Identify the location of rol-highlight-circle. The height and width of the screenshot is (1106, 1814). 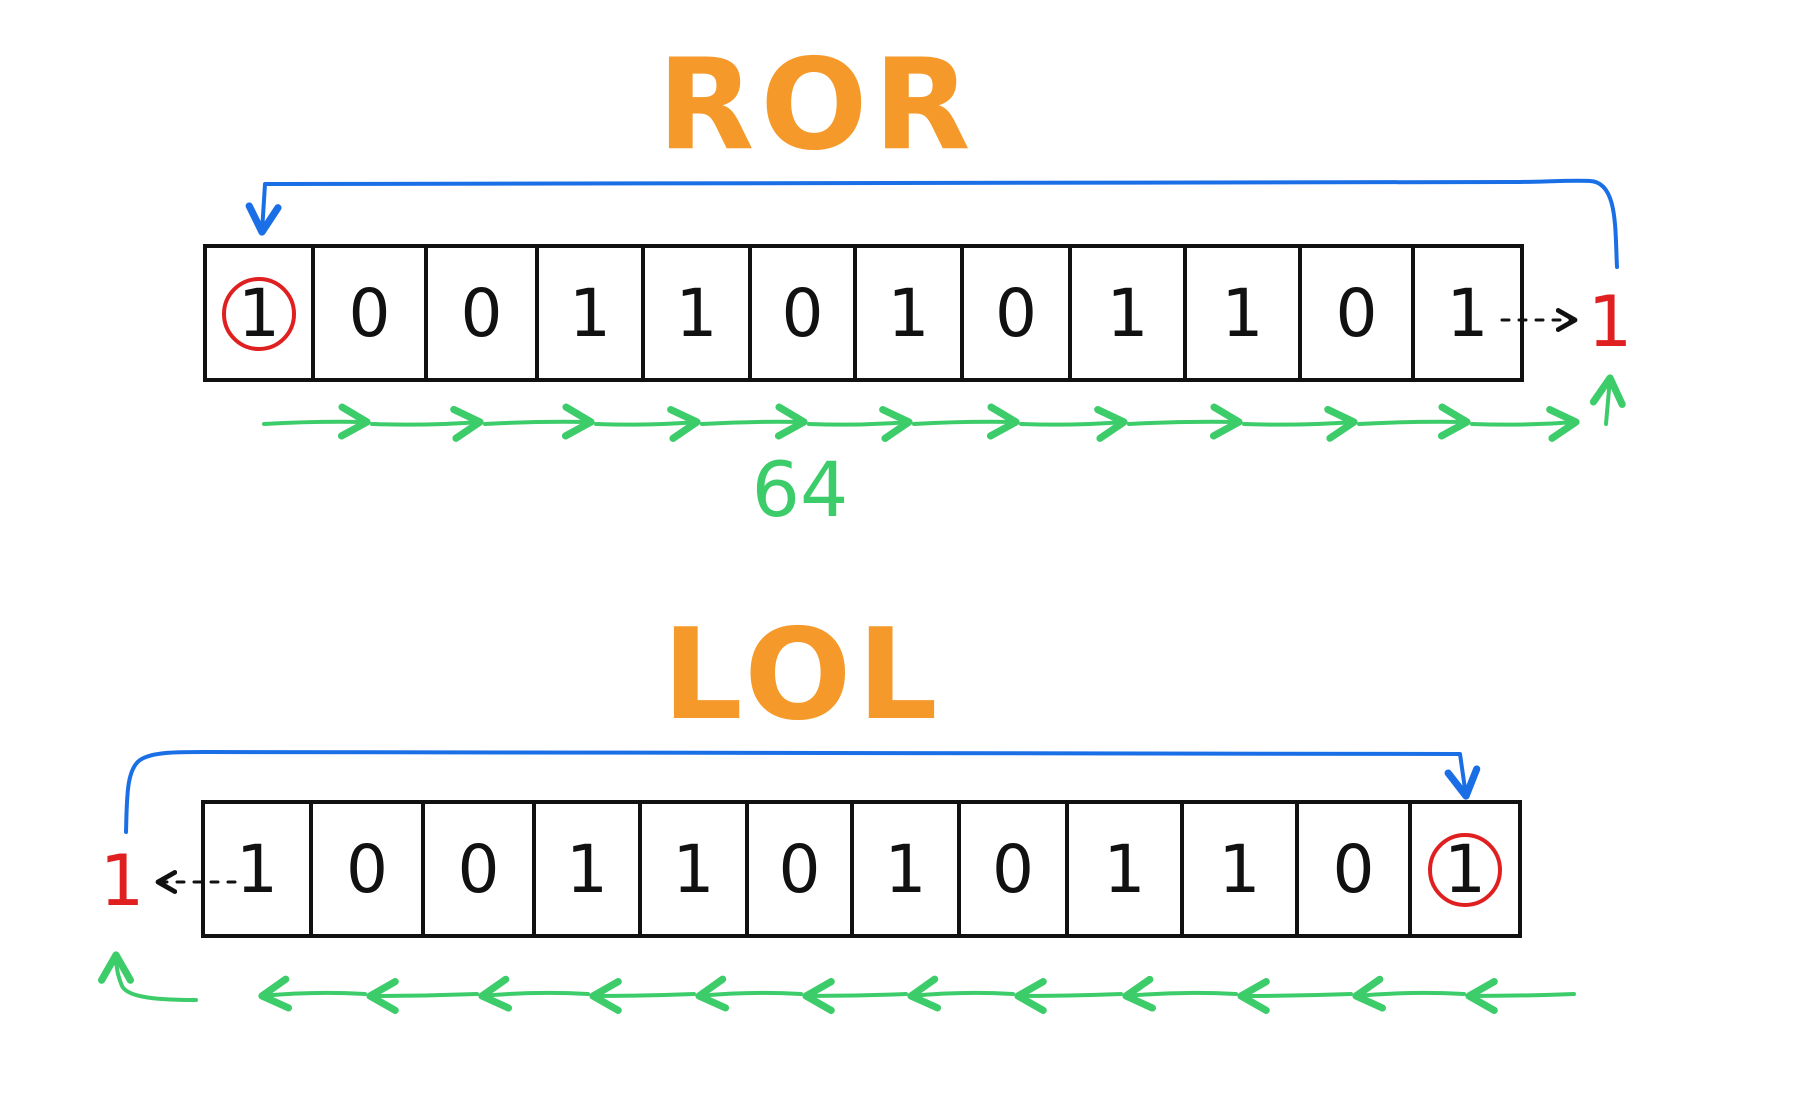
(1465, 870).